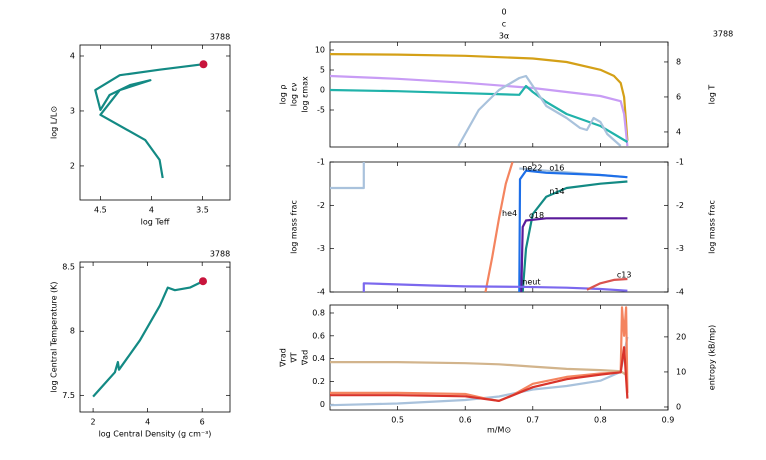 Image resolution: width=766 pixels, height=460 pixels. What do you see at coordinates (465, 420) in the screenshot?
I see `x-tick-label: 0.6` at bounding box center [465, 420].